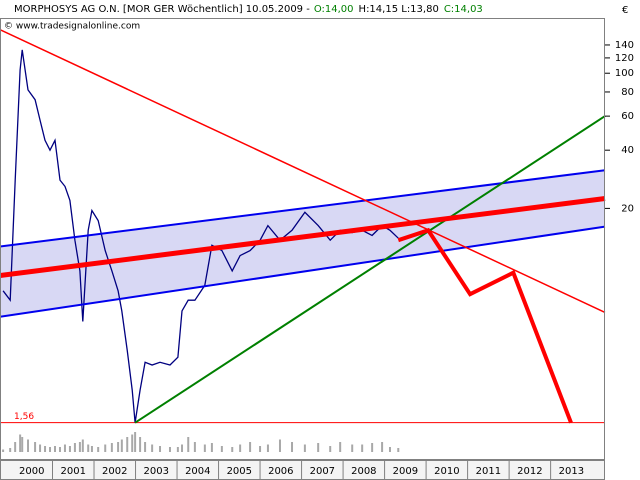 The height and width of the screenshot is (480, 640). Describe the element at coordinates (624, 58) in the screenshot. I see `y-tick-label: 120` at that location.